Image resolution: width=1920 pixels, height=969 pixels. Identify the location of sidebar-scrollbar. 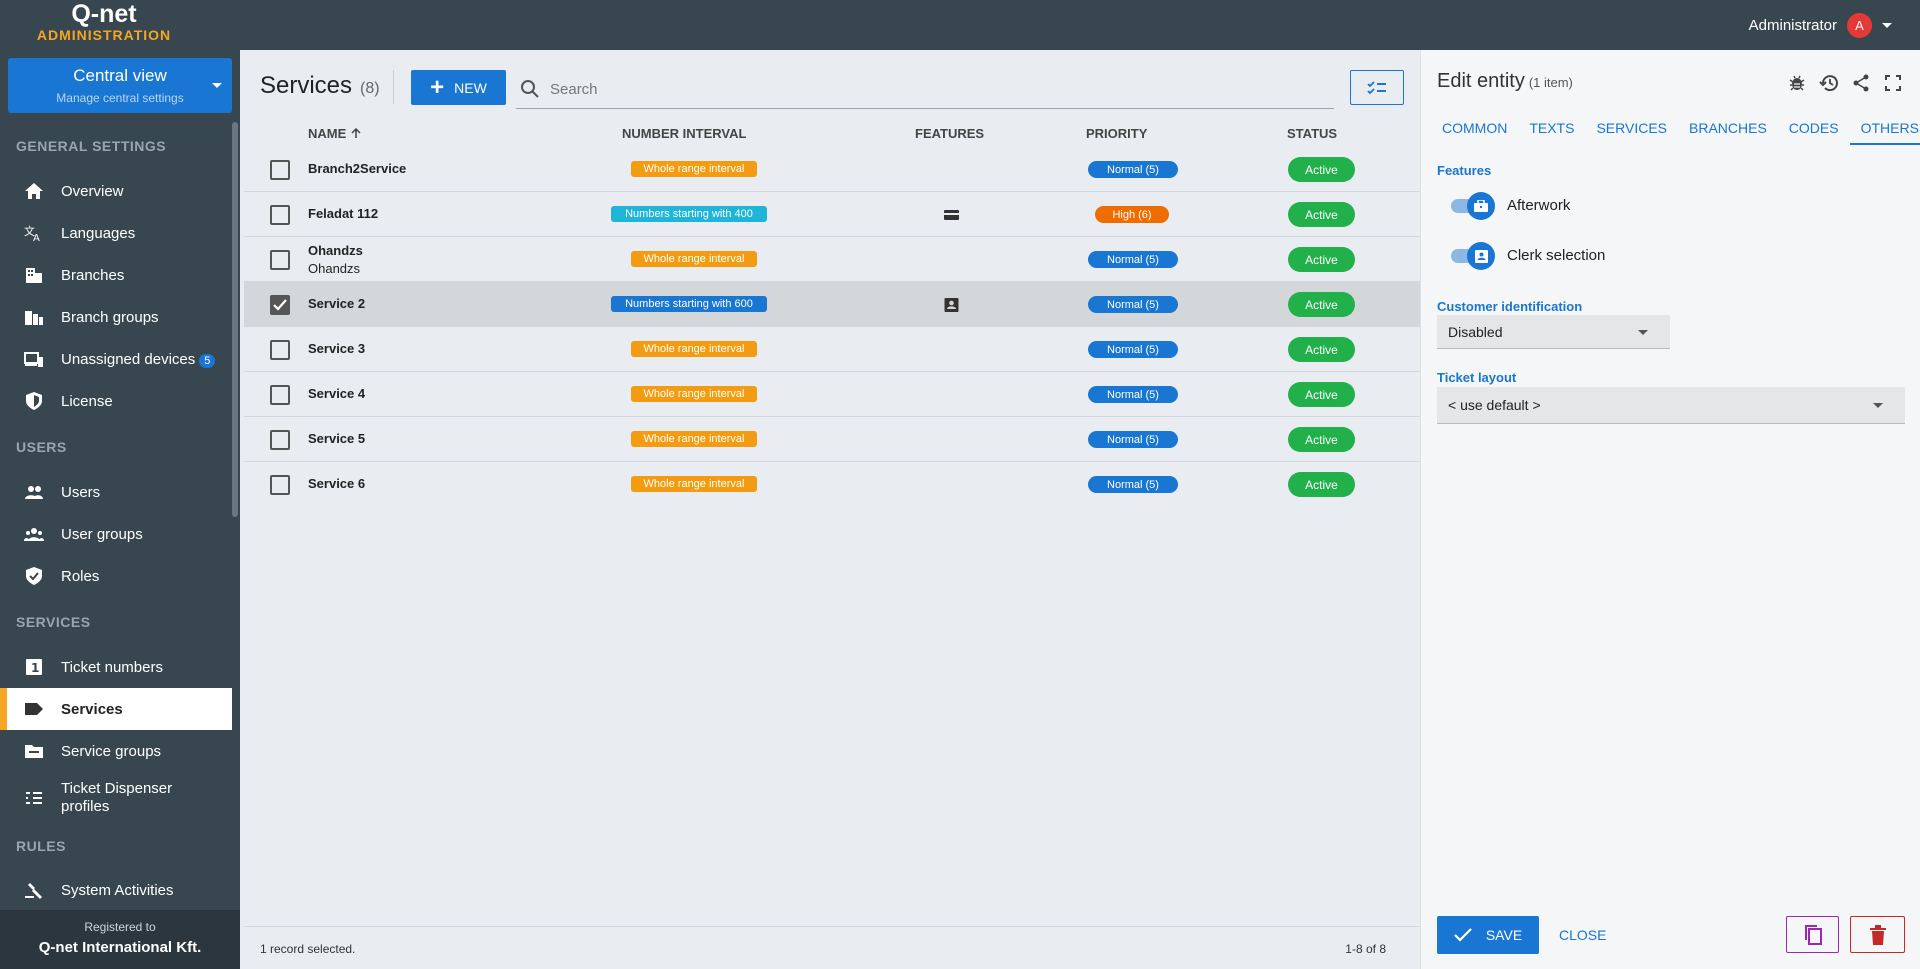
(235, 319).